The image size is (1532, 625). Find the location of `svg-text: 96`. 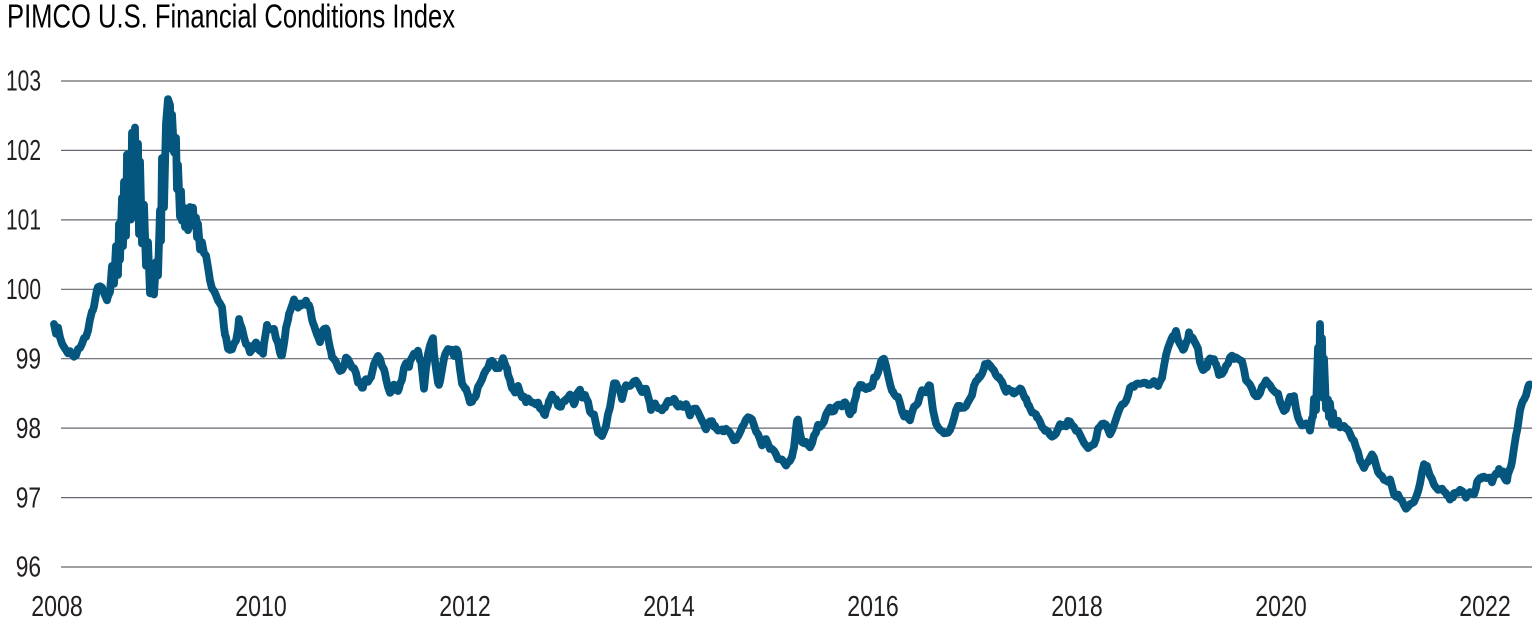

svg-text: 96 is located at coordinates (28, 568).